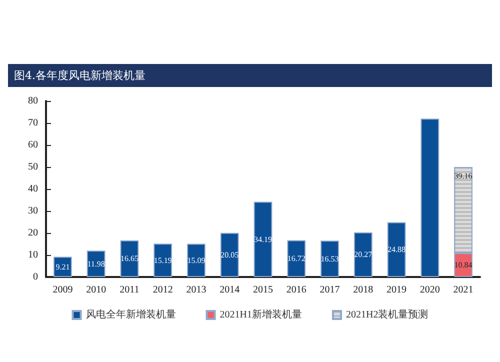  I want to click on data-label: 15.09, so click(196, 260).